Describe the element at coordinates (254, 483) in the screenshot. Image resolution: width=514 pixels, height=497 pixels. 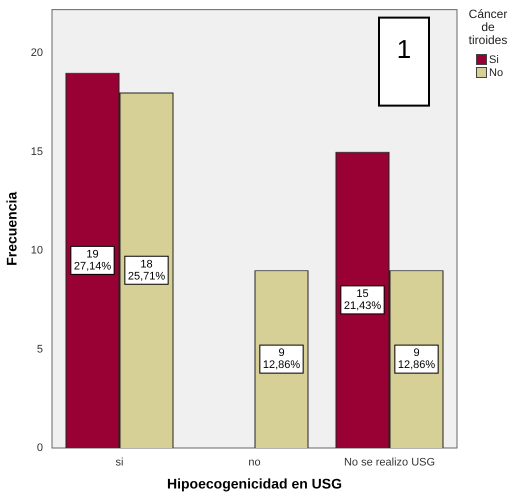
I see `x-axis-title: Hipoecogenicidad en USG` at that location.